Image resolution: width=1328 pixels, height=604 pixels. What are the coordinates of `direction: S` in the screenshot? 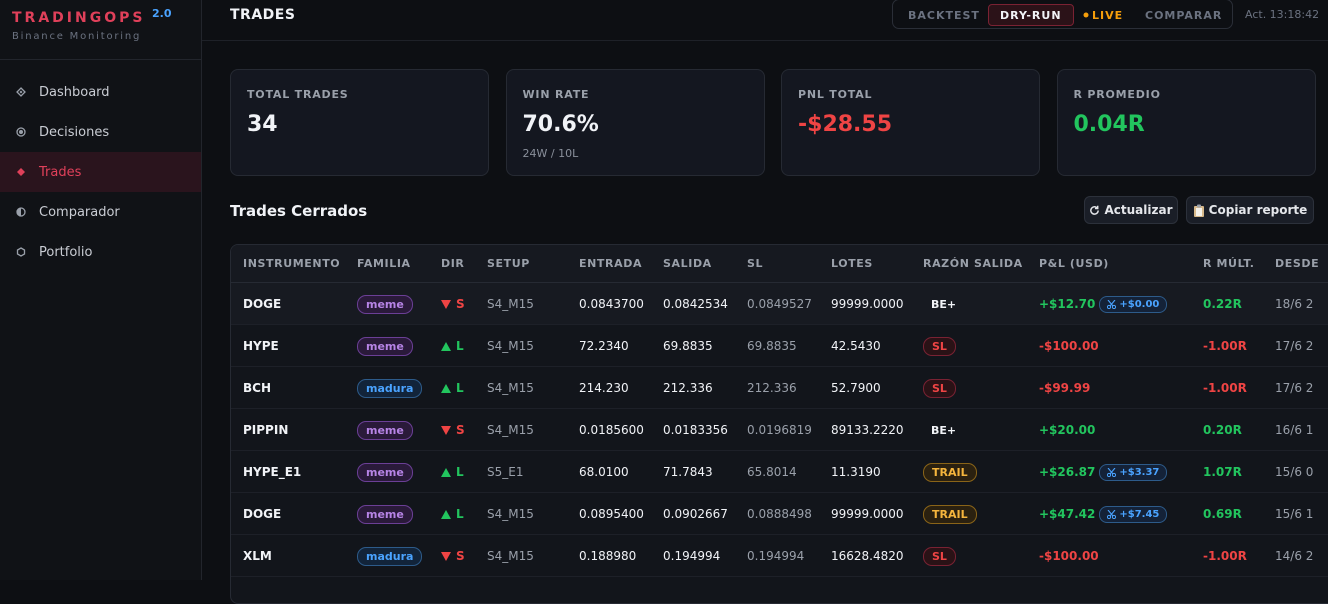 It's located at (460, 556).